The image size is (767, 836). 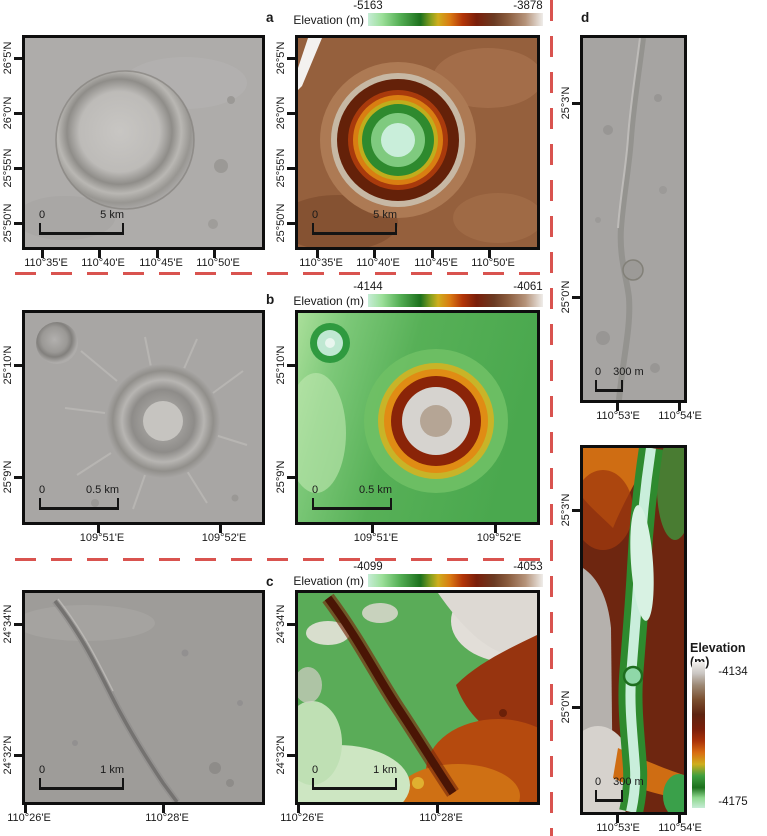 I want to click on x-axis-label: 110°40'E, so click(x=378, y=263).